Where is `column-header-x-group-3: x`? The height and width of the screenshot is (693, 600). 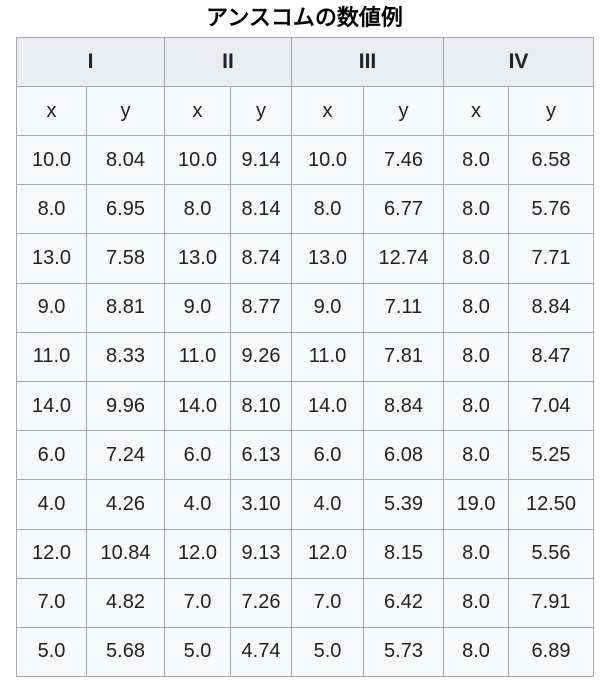 column-header-x-group-3: x is located at coordinates (327, 111).